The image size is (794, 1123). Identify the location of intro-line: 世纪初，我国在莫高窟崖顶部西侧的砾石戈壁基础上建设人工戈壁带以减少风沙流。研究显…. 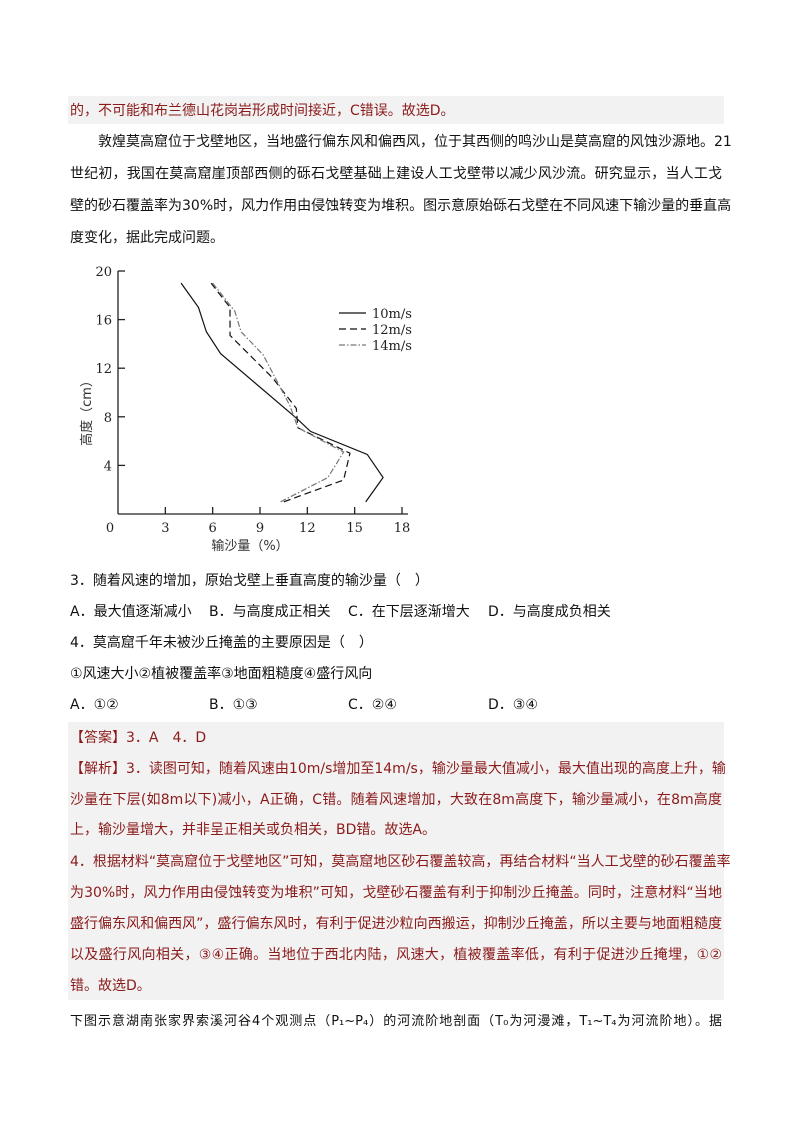
(396, 174).